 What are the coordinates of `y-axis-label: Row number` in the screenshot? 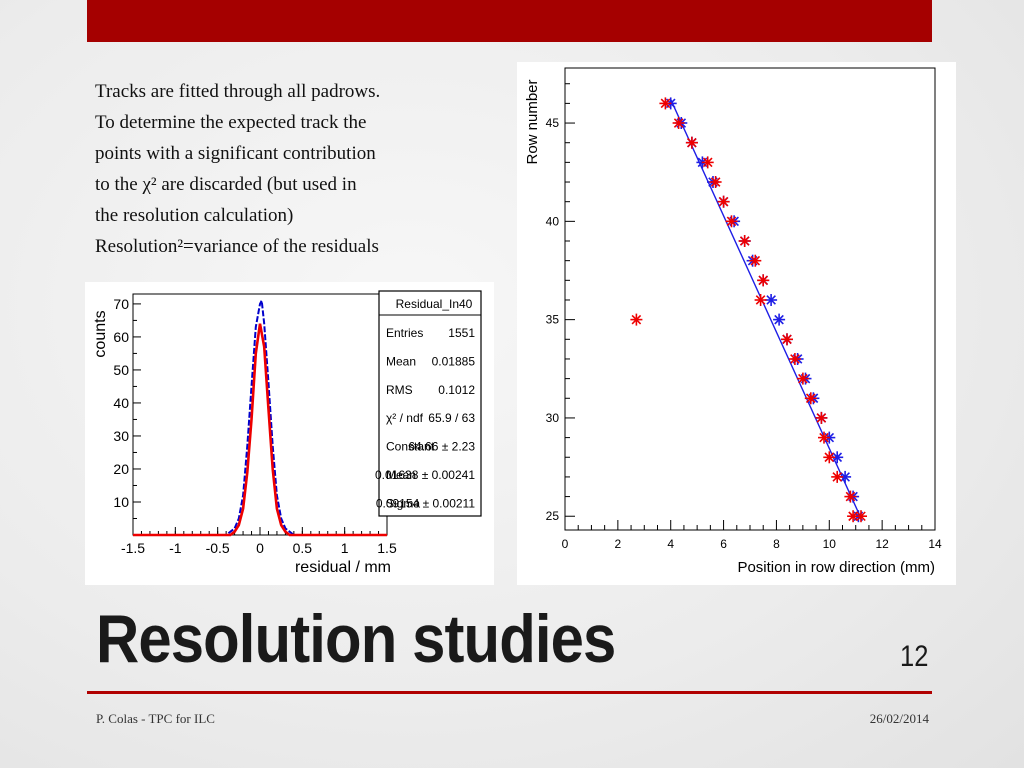 It's located at (532, 121).